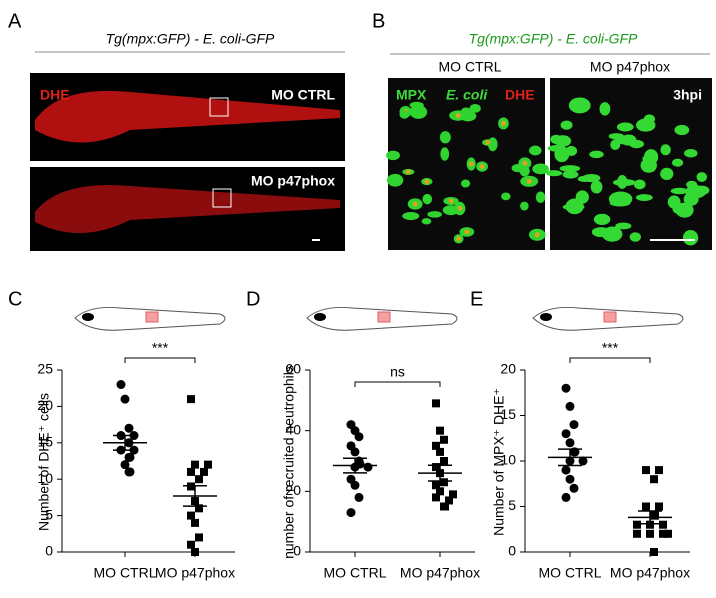 Image resolution: width=716 pixels, height=598 pixels. I want to click on panel-letter: A, so click(15, 21).